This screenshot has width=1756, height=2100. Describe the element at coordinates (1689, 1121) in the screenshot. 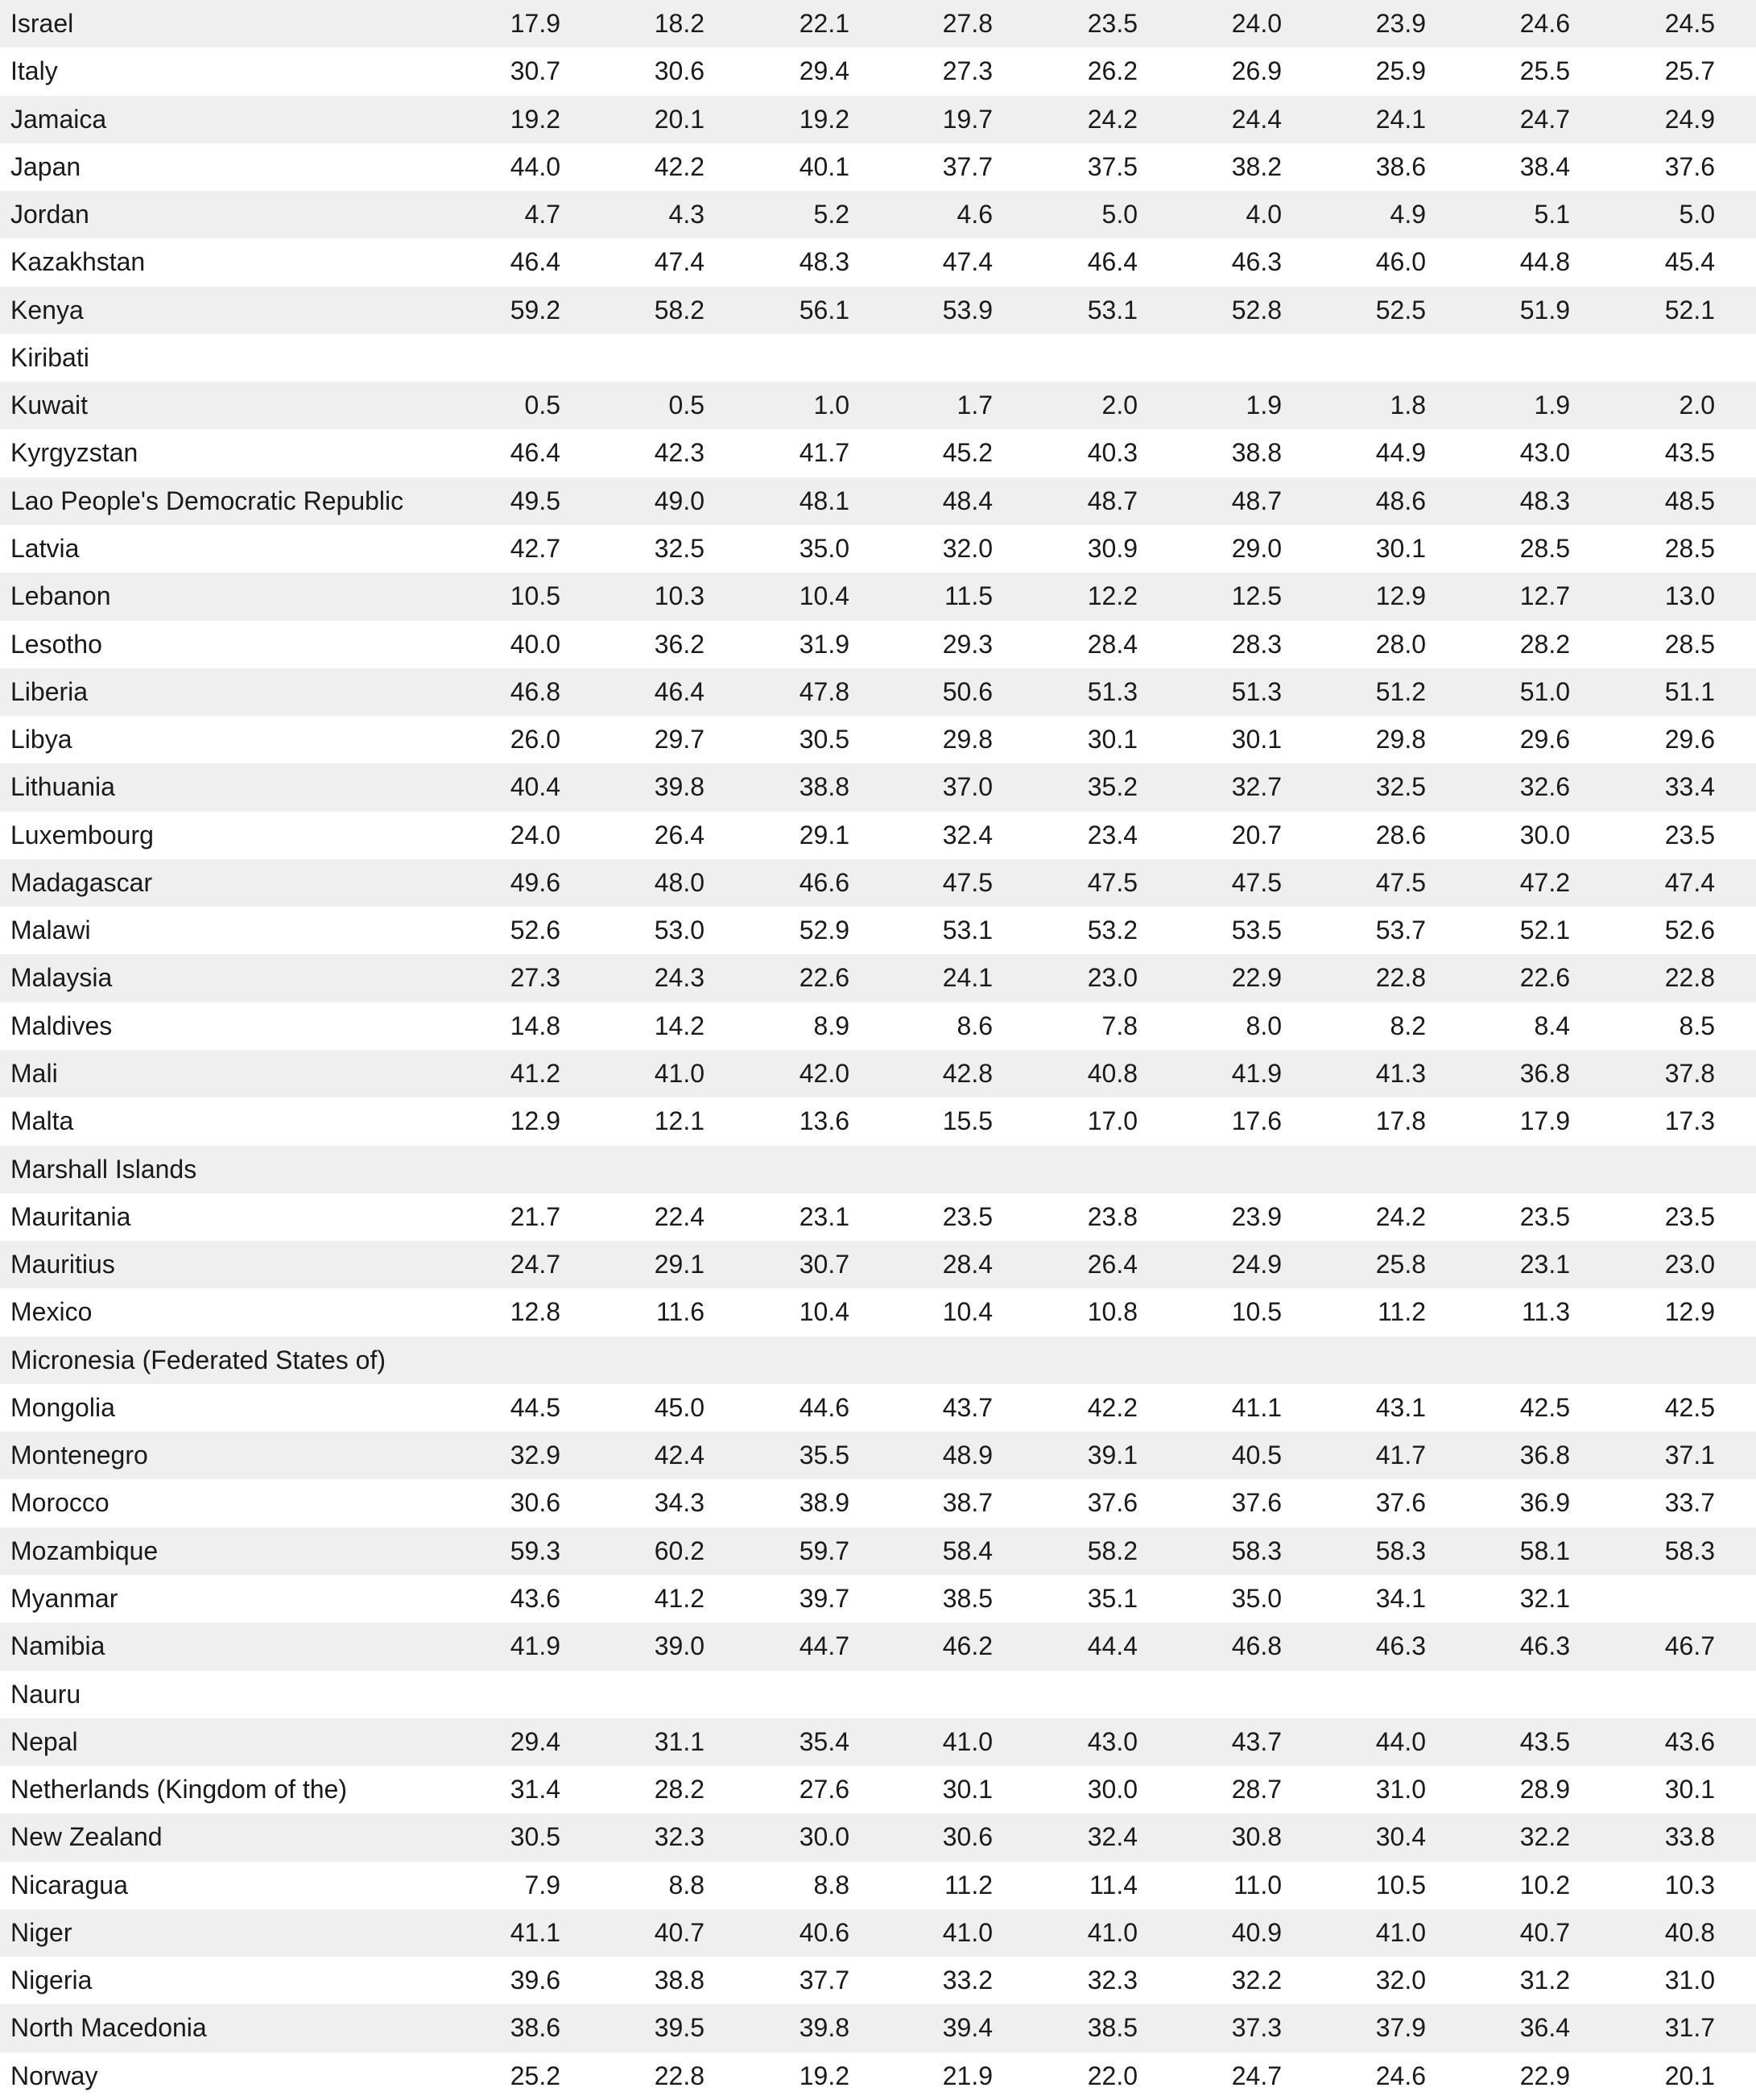

I see `value-cell: 17.3` at that location.